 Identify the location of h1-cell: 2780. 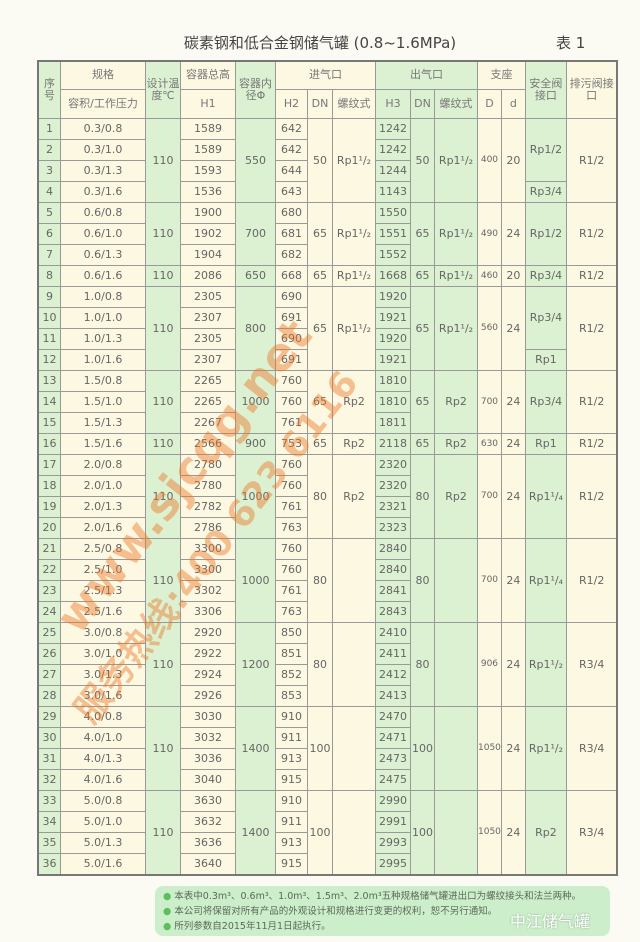
(208, 485).